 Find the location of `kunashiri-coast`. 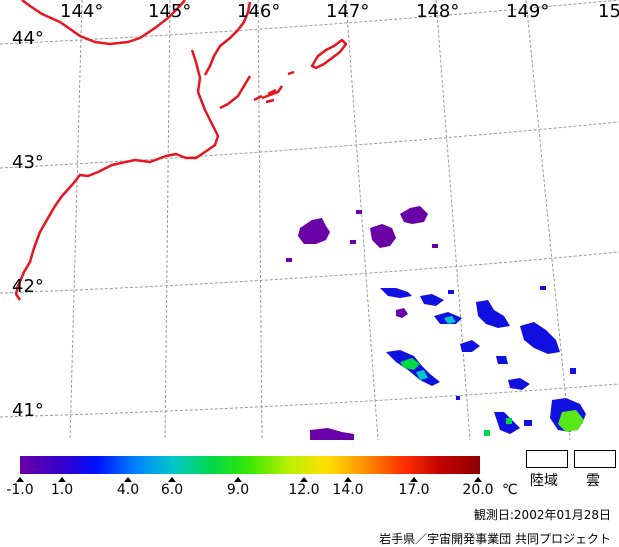

kunashiri-coast is located at coordinates (235, 92).